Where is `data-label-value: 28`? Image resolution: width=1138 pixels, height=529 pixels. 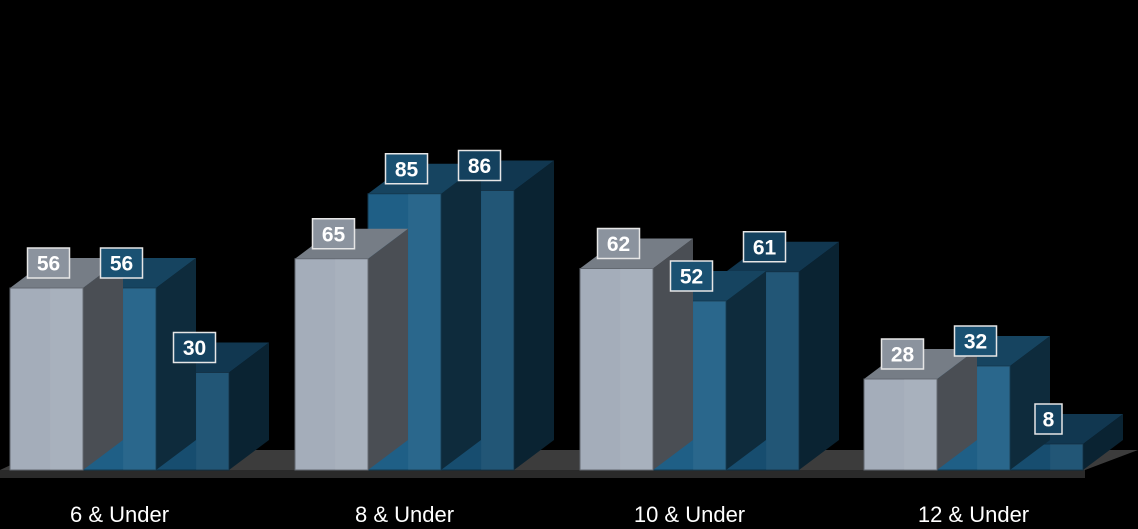 data-label-value: 28 is located at coordinates (903, 355).